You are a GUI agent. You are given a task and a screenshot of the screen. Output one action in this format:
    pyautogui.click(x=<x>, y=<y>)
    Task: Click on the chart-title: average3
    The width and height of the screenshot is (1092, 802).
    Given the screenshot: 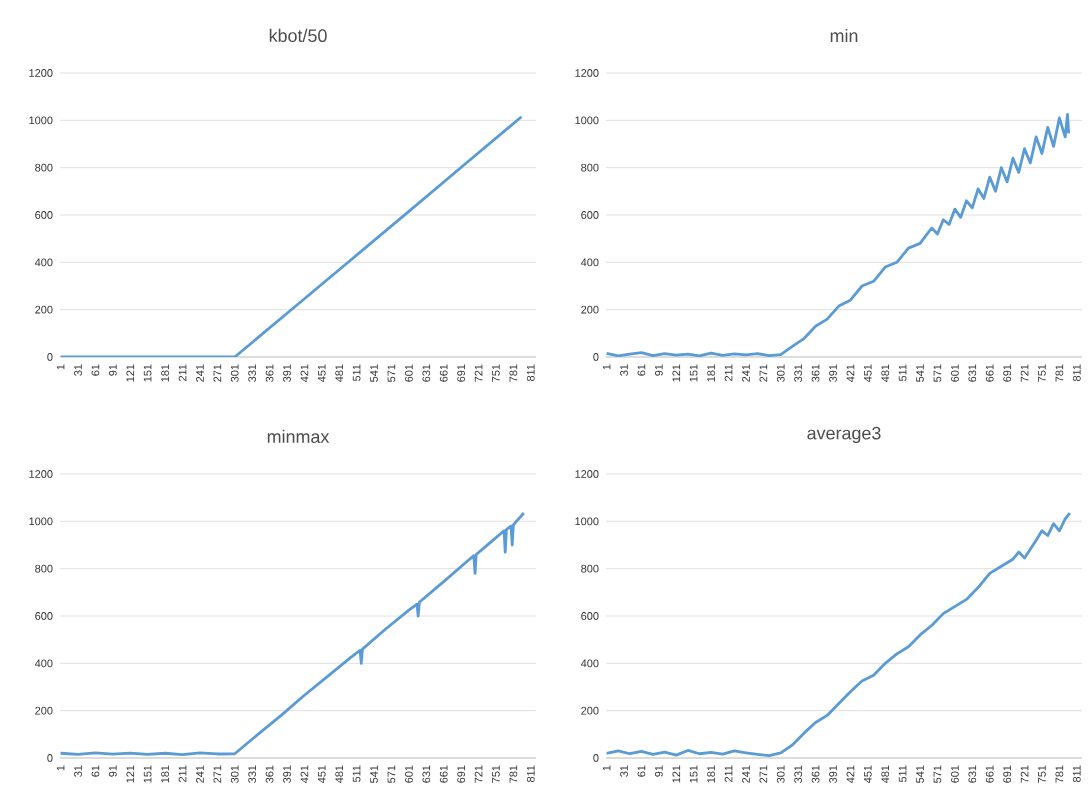 What is the action you would take?
    pyautogui.click(x=844, y=434)
    